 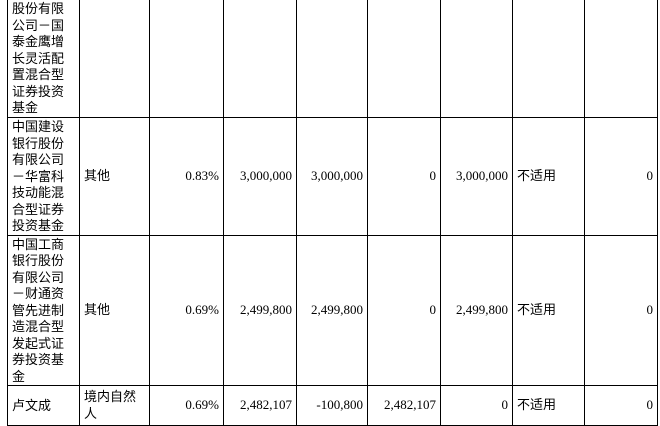 I want to click on holder-name: 卢文成, so click(x=43, y=405).